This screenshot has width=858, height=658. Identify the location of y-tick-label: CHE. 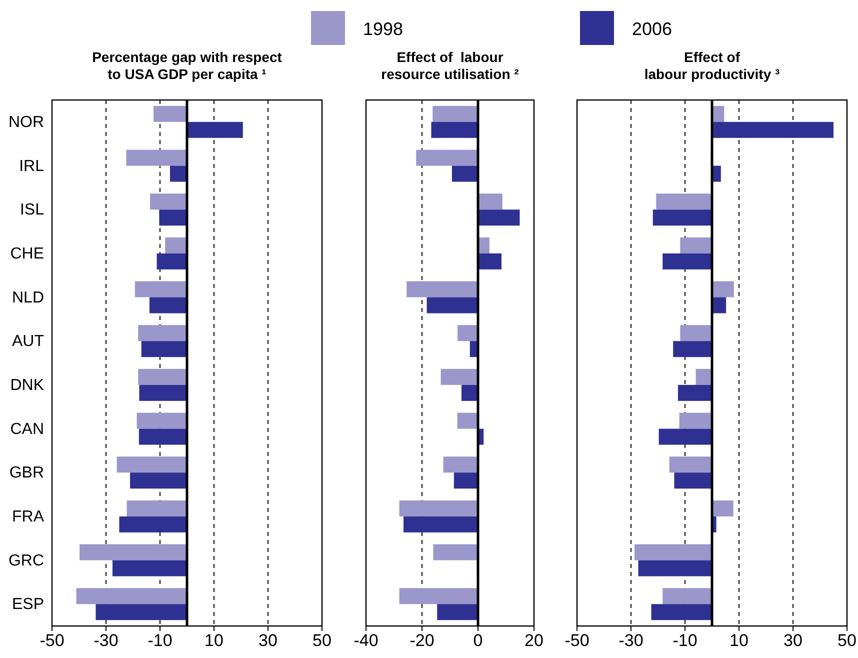
(27, 253).